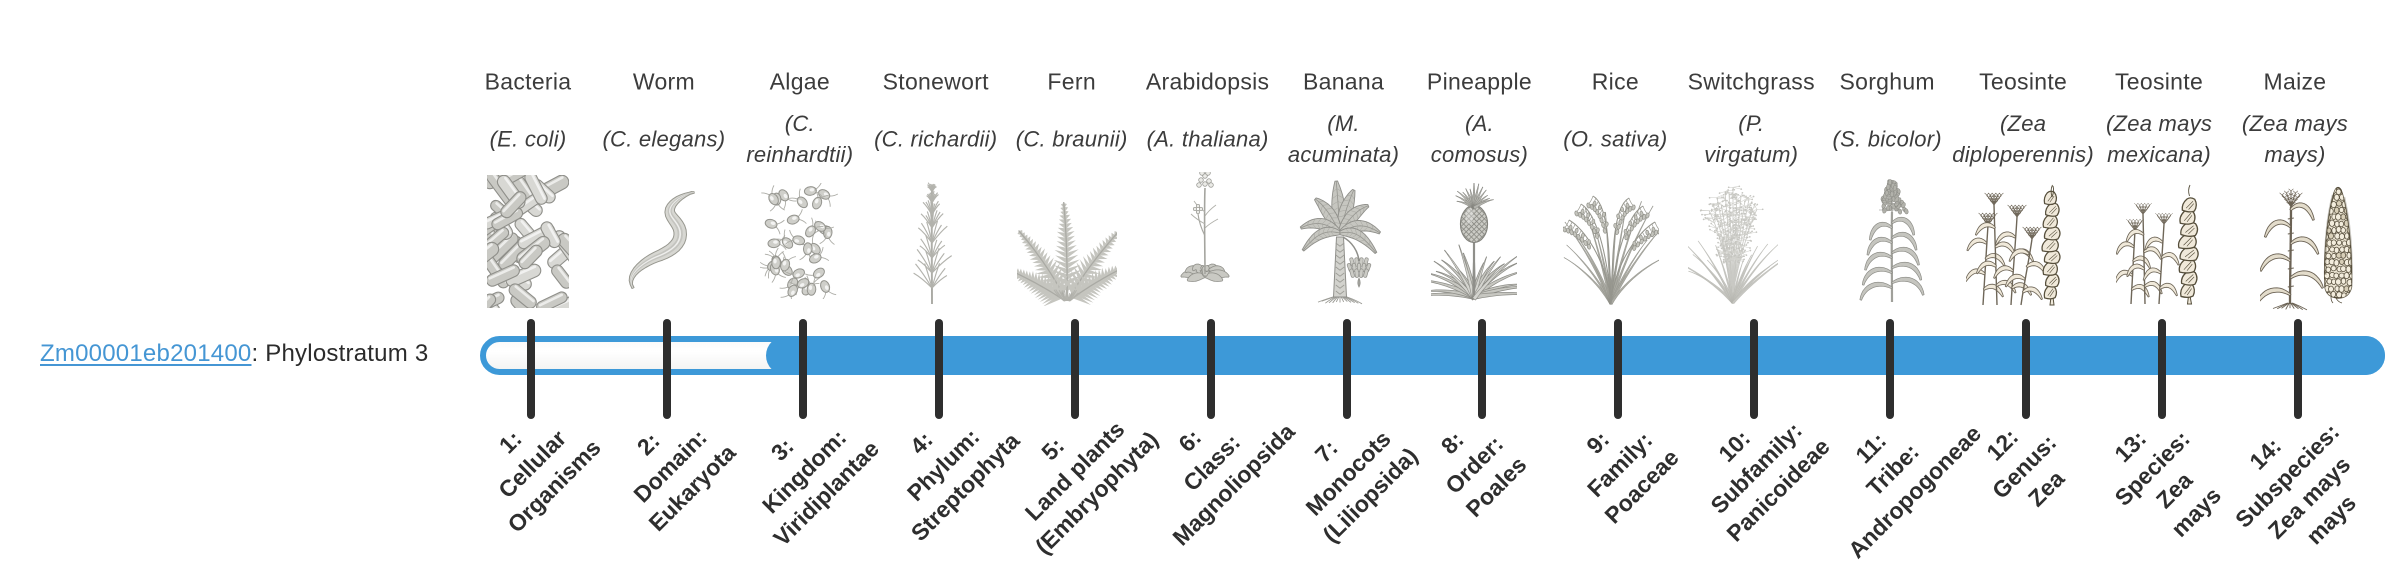  I want to click on organism-species-name: (C. richardii), so click(936, 138).